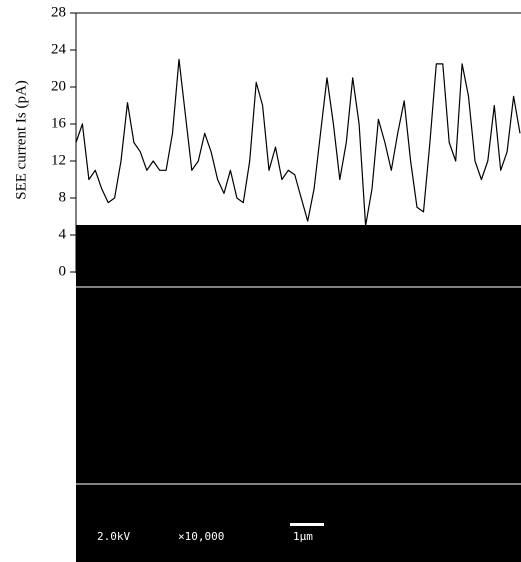 This screenshot has height=562, width=521. What do you see at coordinates (63, 271) in the screenshot?
I see `y-tick-label: 0` at bounding box center [63, 271].